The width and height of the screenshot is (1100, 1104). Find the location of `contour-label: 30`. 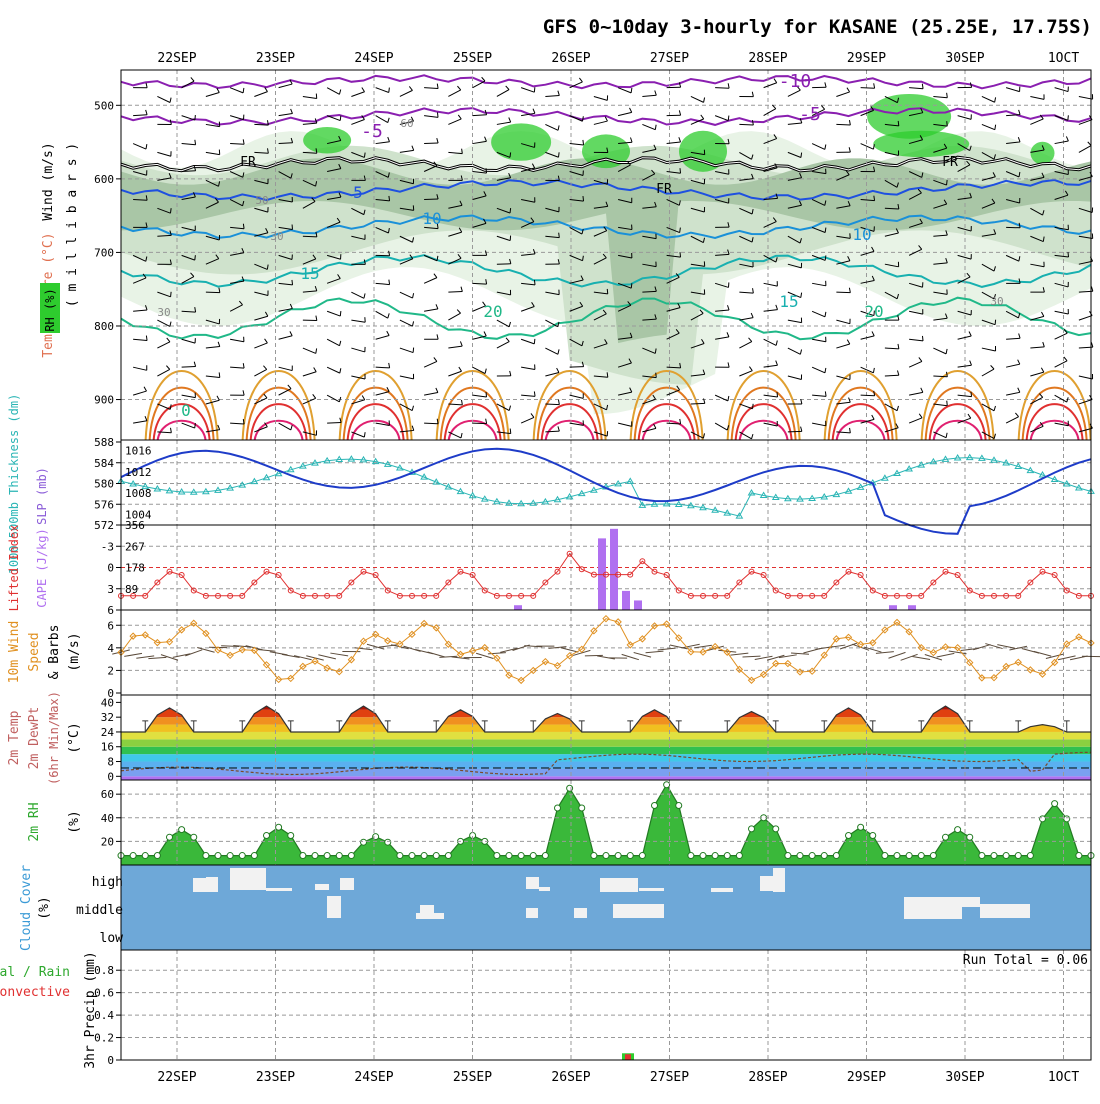

contour-label: 30 is located at coordinates (276, 236).